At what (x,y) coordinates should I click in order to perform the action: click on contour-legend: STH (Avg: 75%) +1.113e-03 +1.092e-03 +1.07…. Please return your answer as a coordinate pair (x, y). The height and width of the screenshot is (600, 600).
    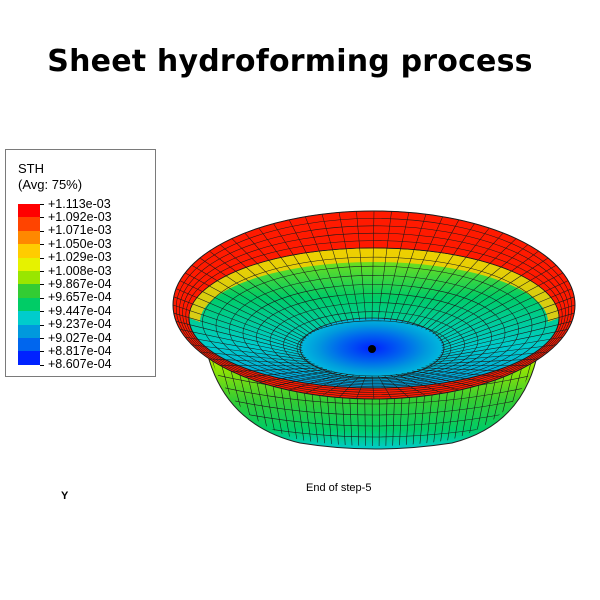
    Looking at the image, I should click on (80, 263).